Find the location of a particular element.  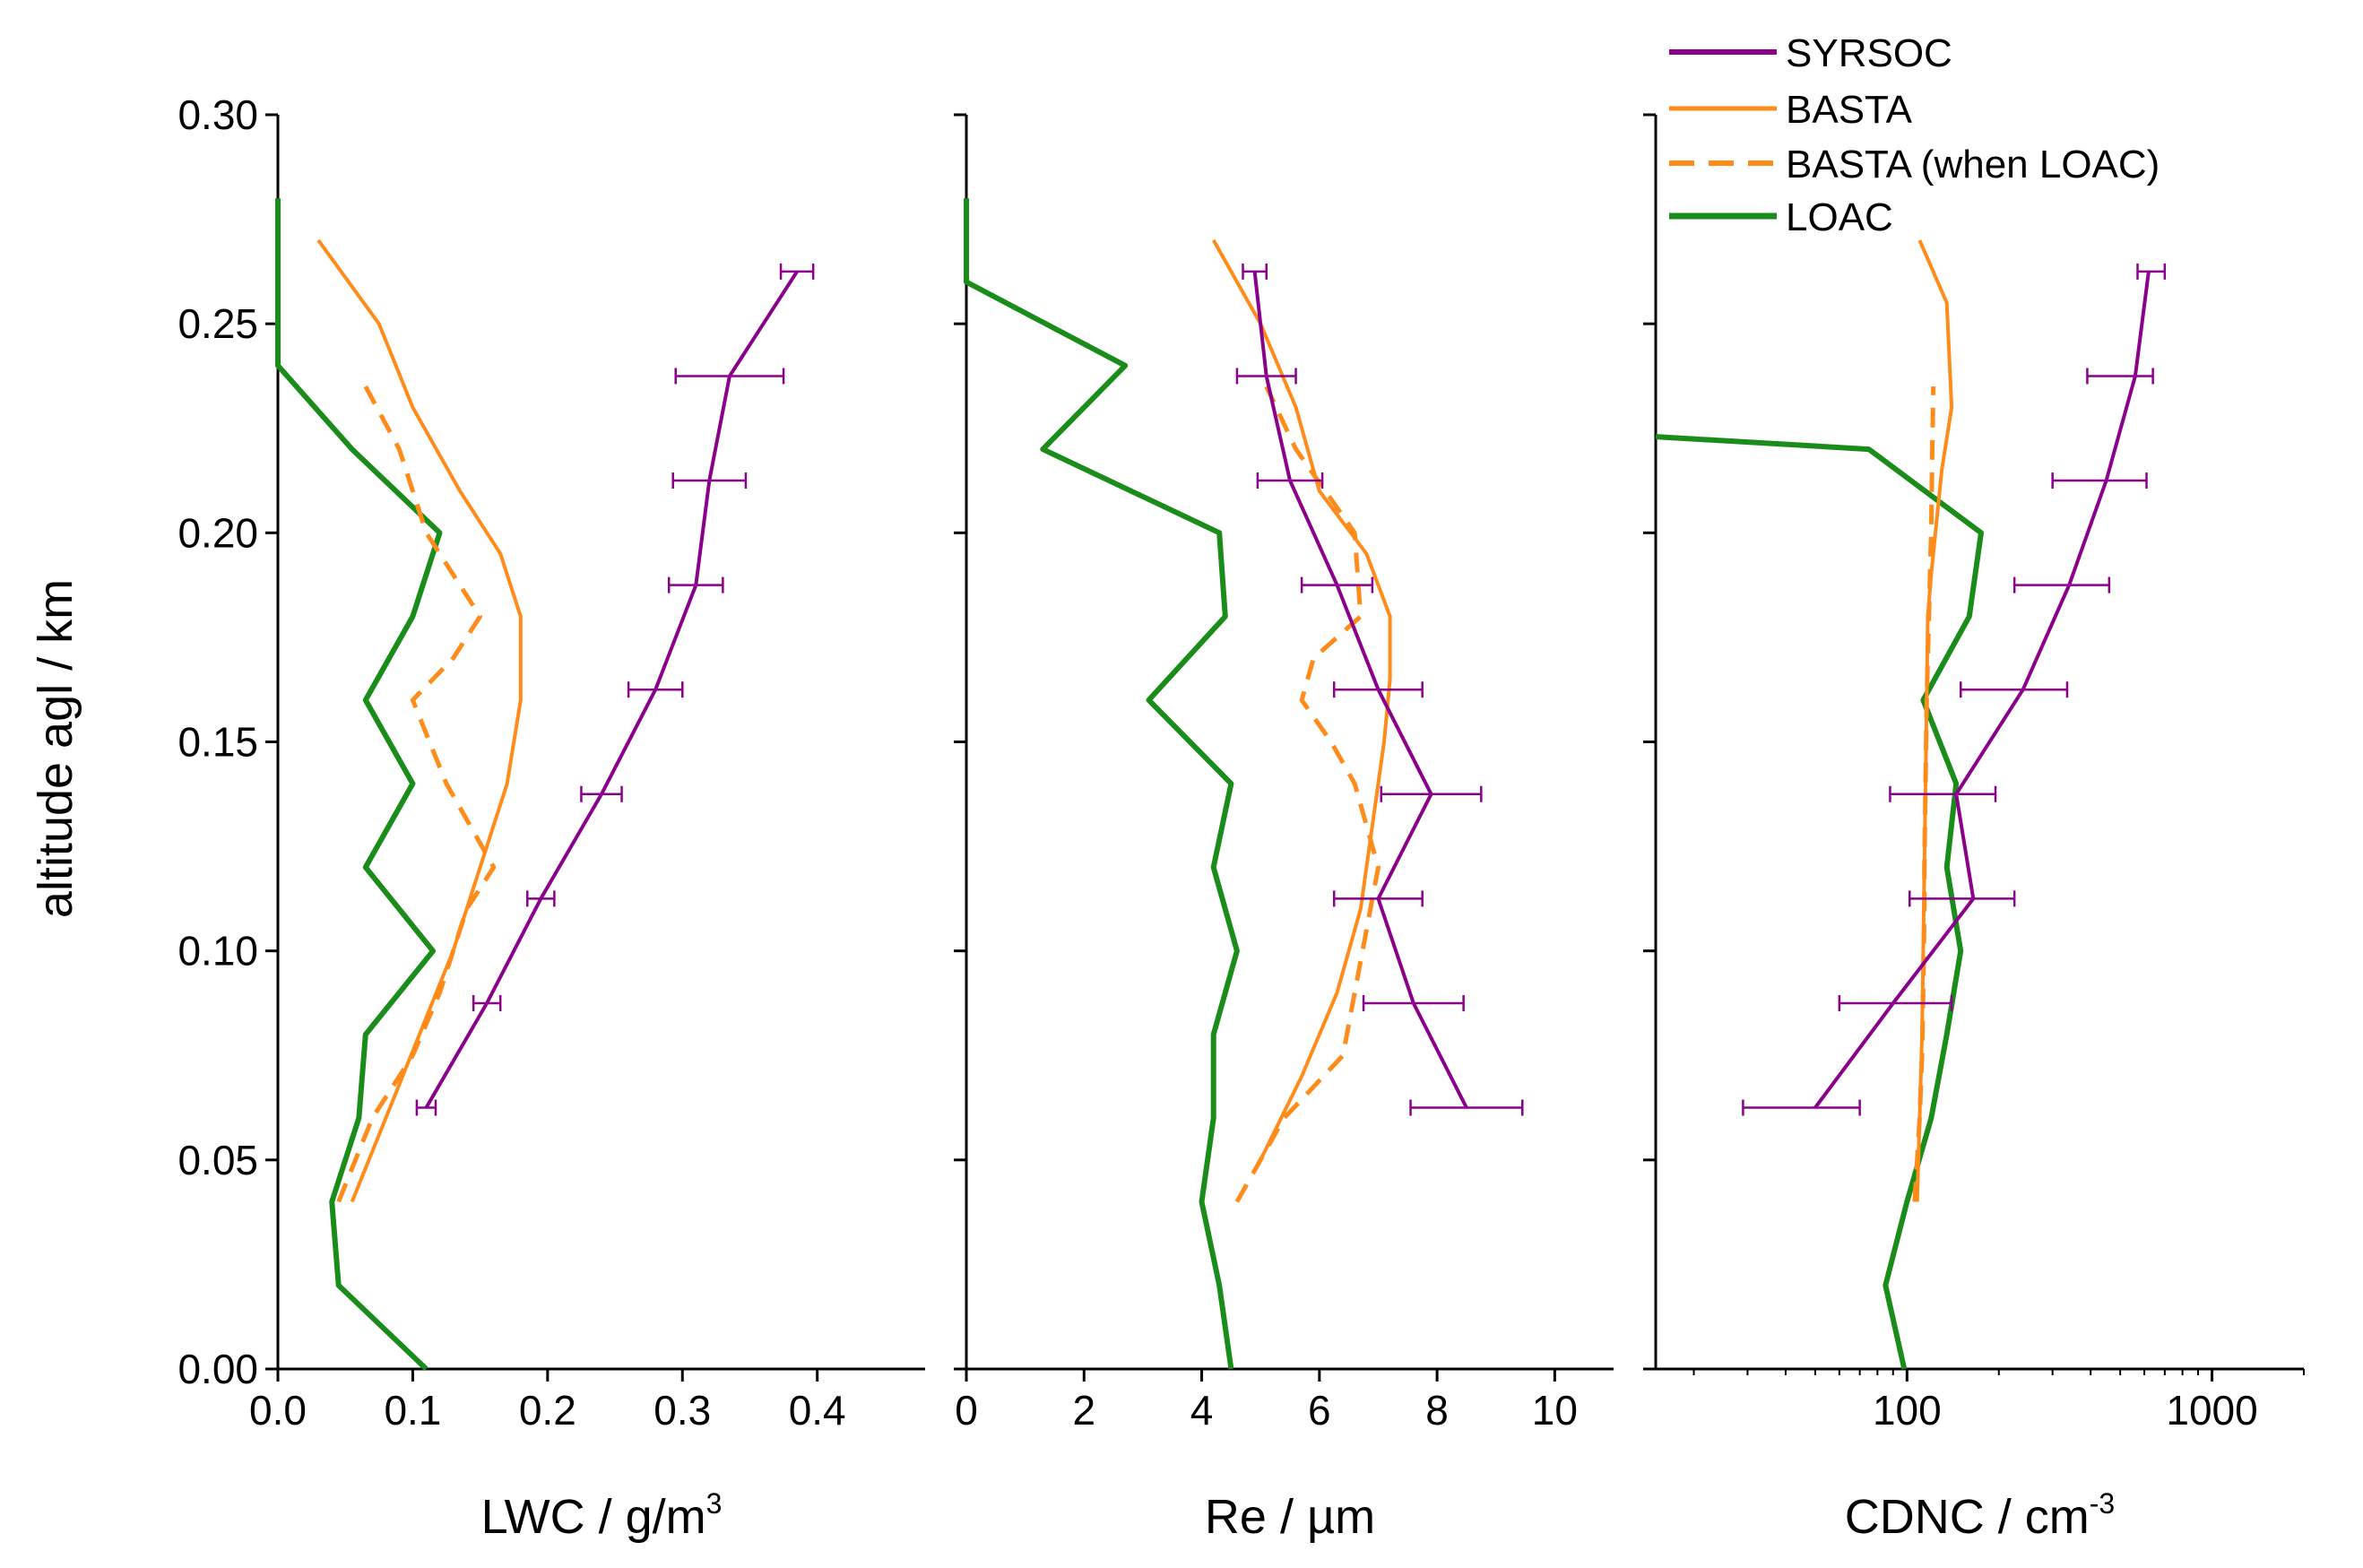

x-tick-label: 6 is located at coordinates (1319, 1410).